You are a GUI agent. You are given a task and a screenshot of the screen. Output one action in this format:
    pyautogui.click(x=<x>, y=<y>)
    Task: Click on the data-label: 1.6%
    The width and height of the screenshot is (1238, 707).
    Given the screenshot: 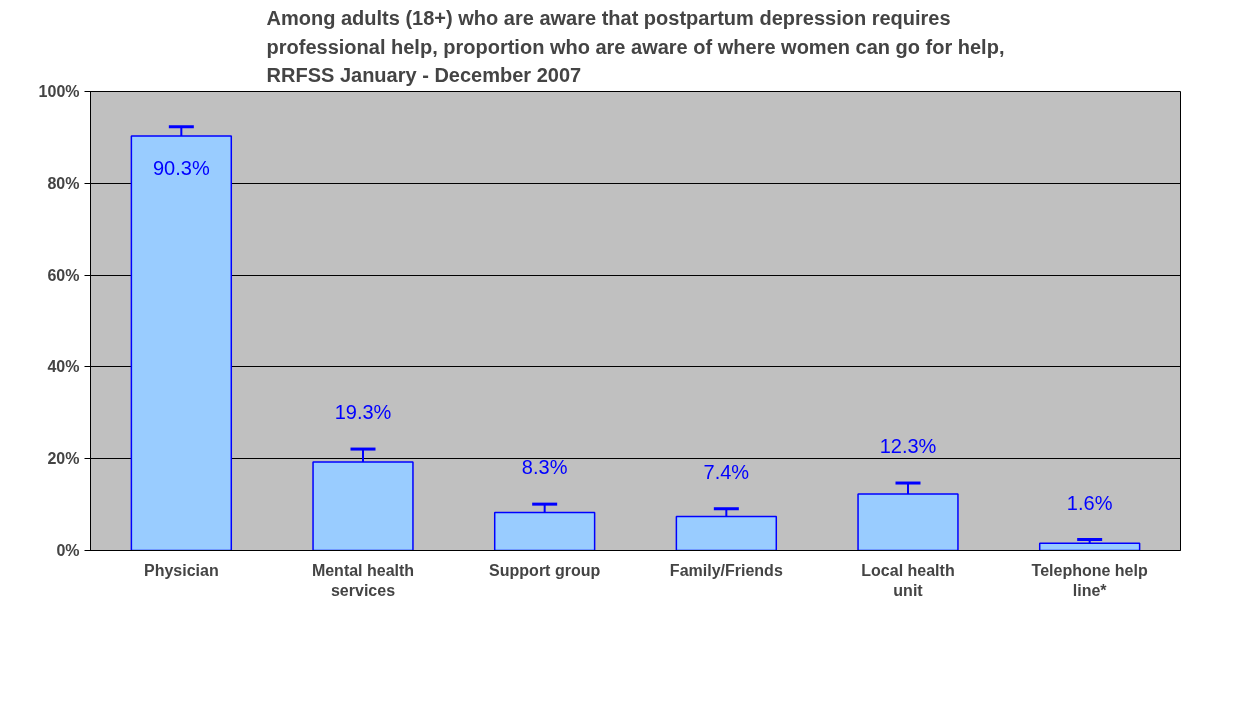 What is the action you would take?
    pyautogui.click(x=1089, y=502)
    